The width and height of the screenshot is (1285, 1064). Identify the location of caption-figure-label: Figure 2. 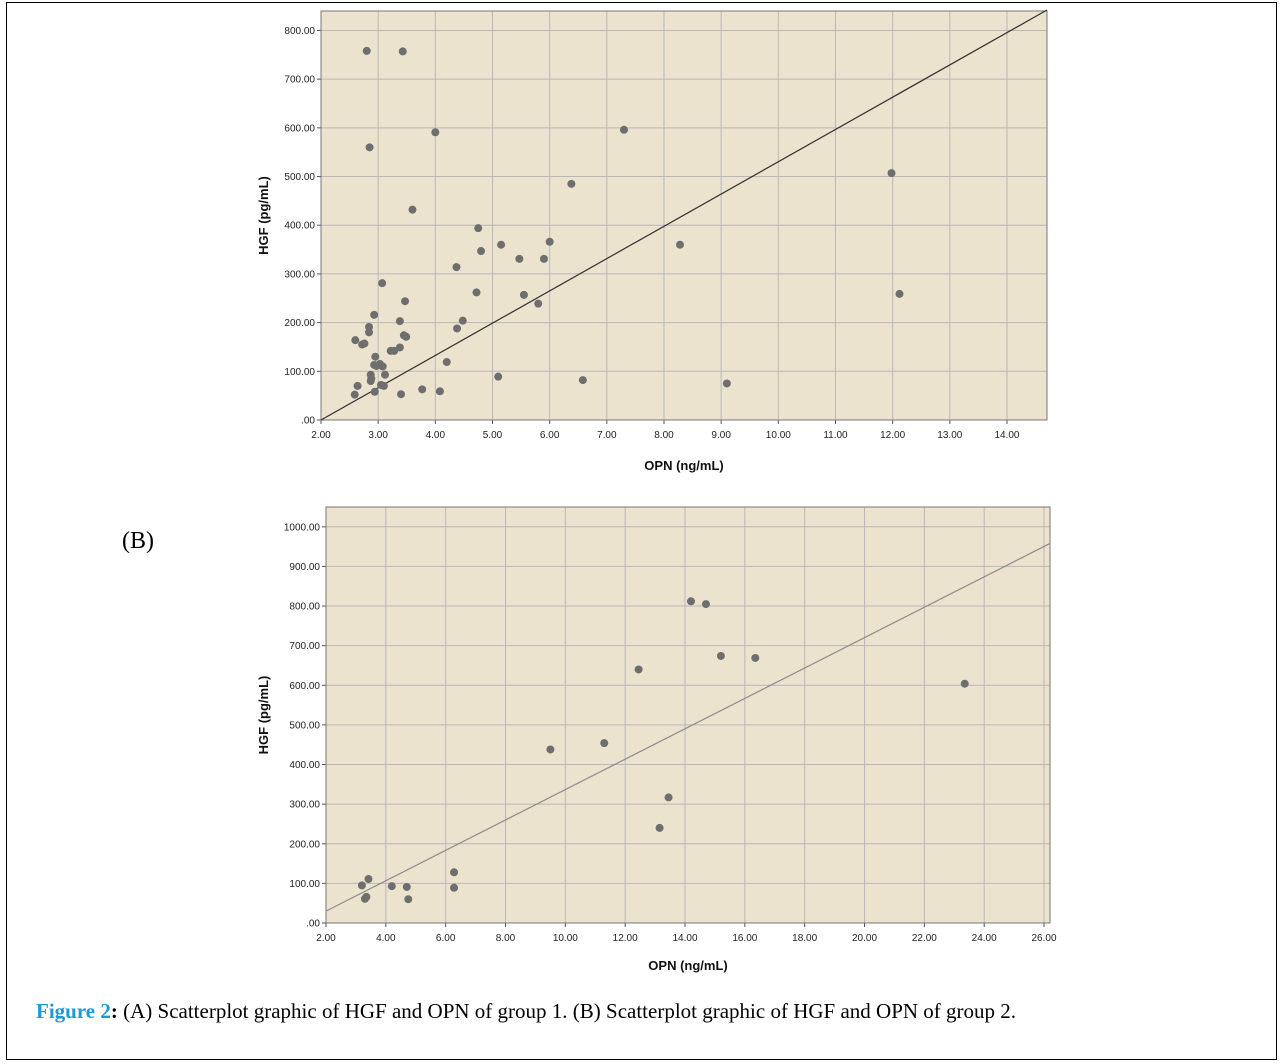
(73, 1011).